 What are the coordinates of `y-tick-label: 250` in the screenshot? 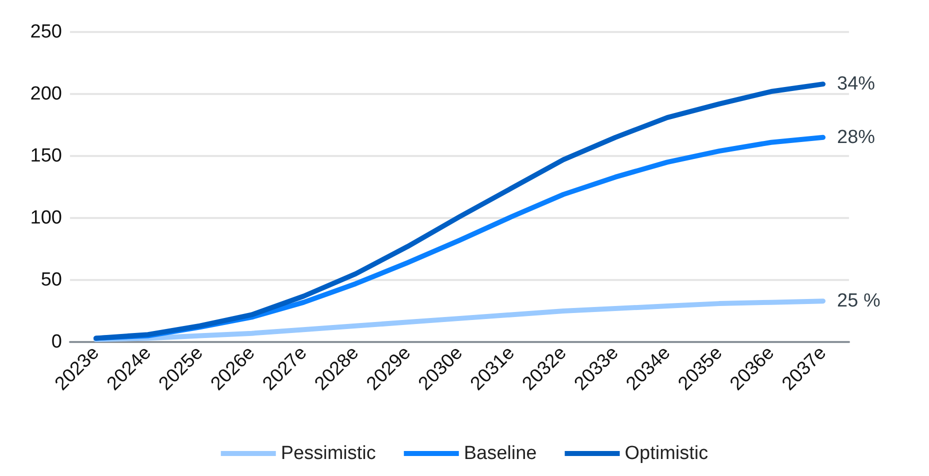 It's located at (46, 32).